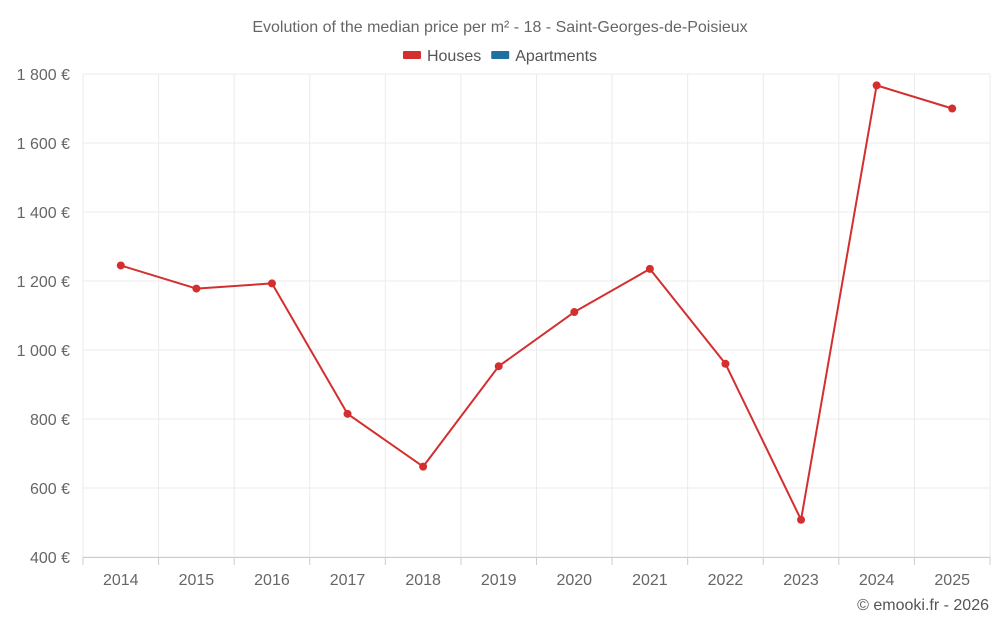  I want to click on x-tick-label: 2024, so click(877, 580).